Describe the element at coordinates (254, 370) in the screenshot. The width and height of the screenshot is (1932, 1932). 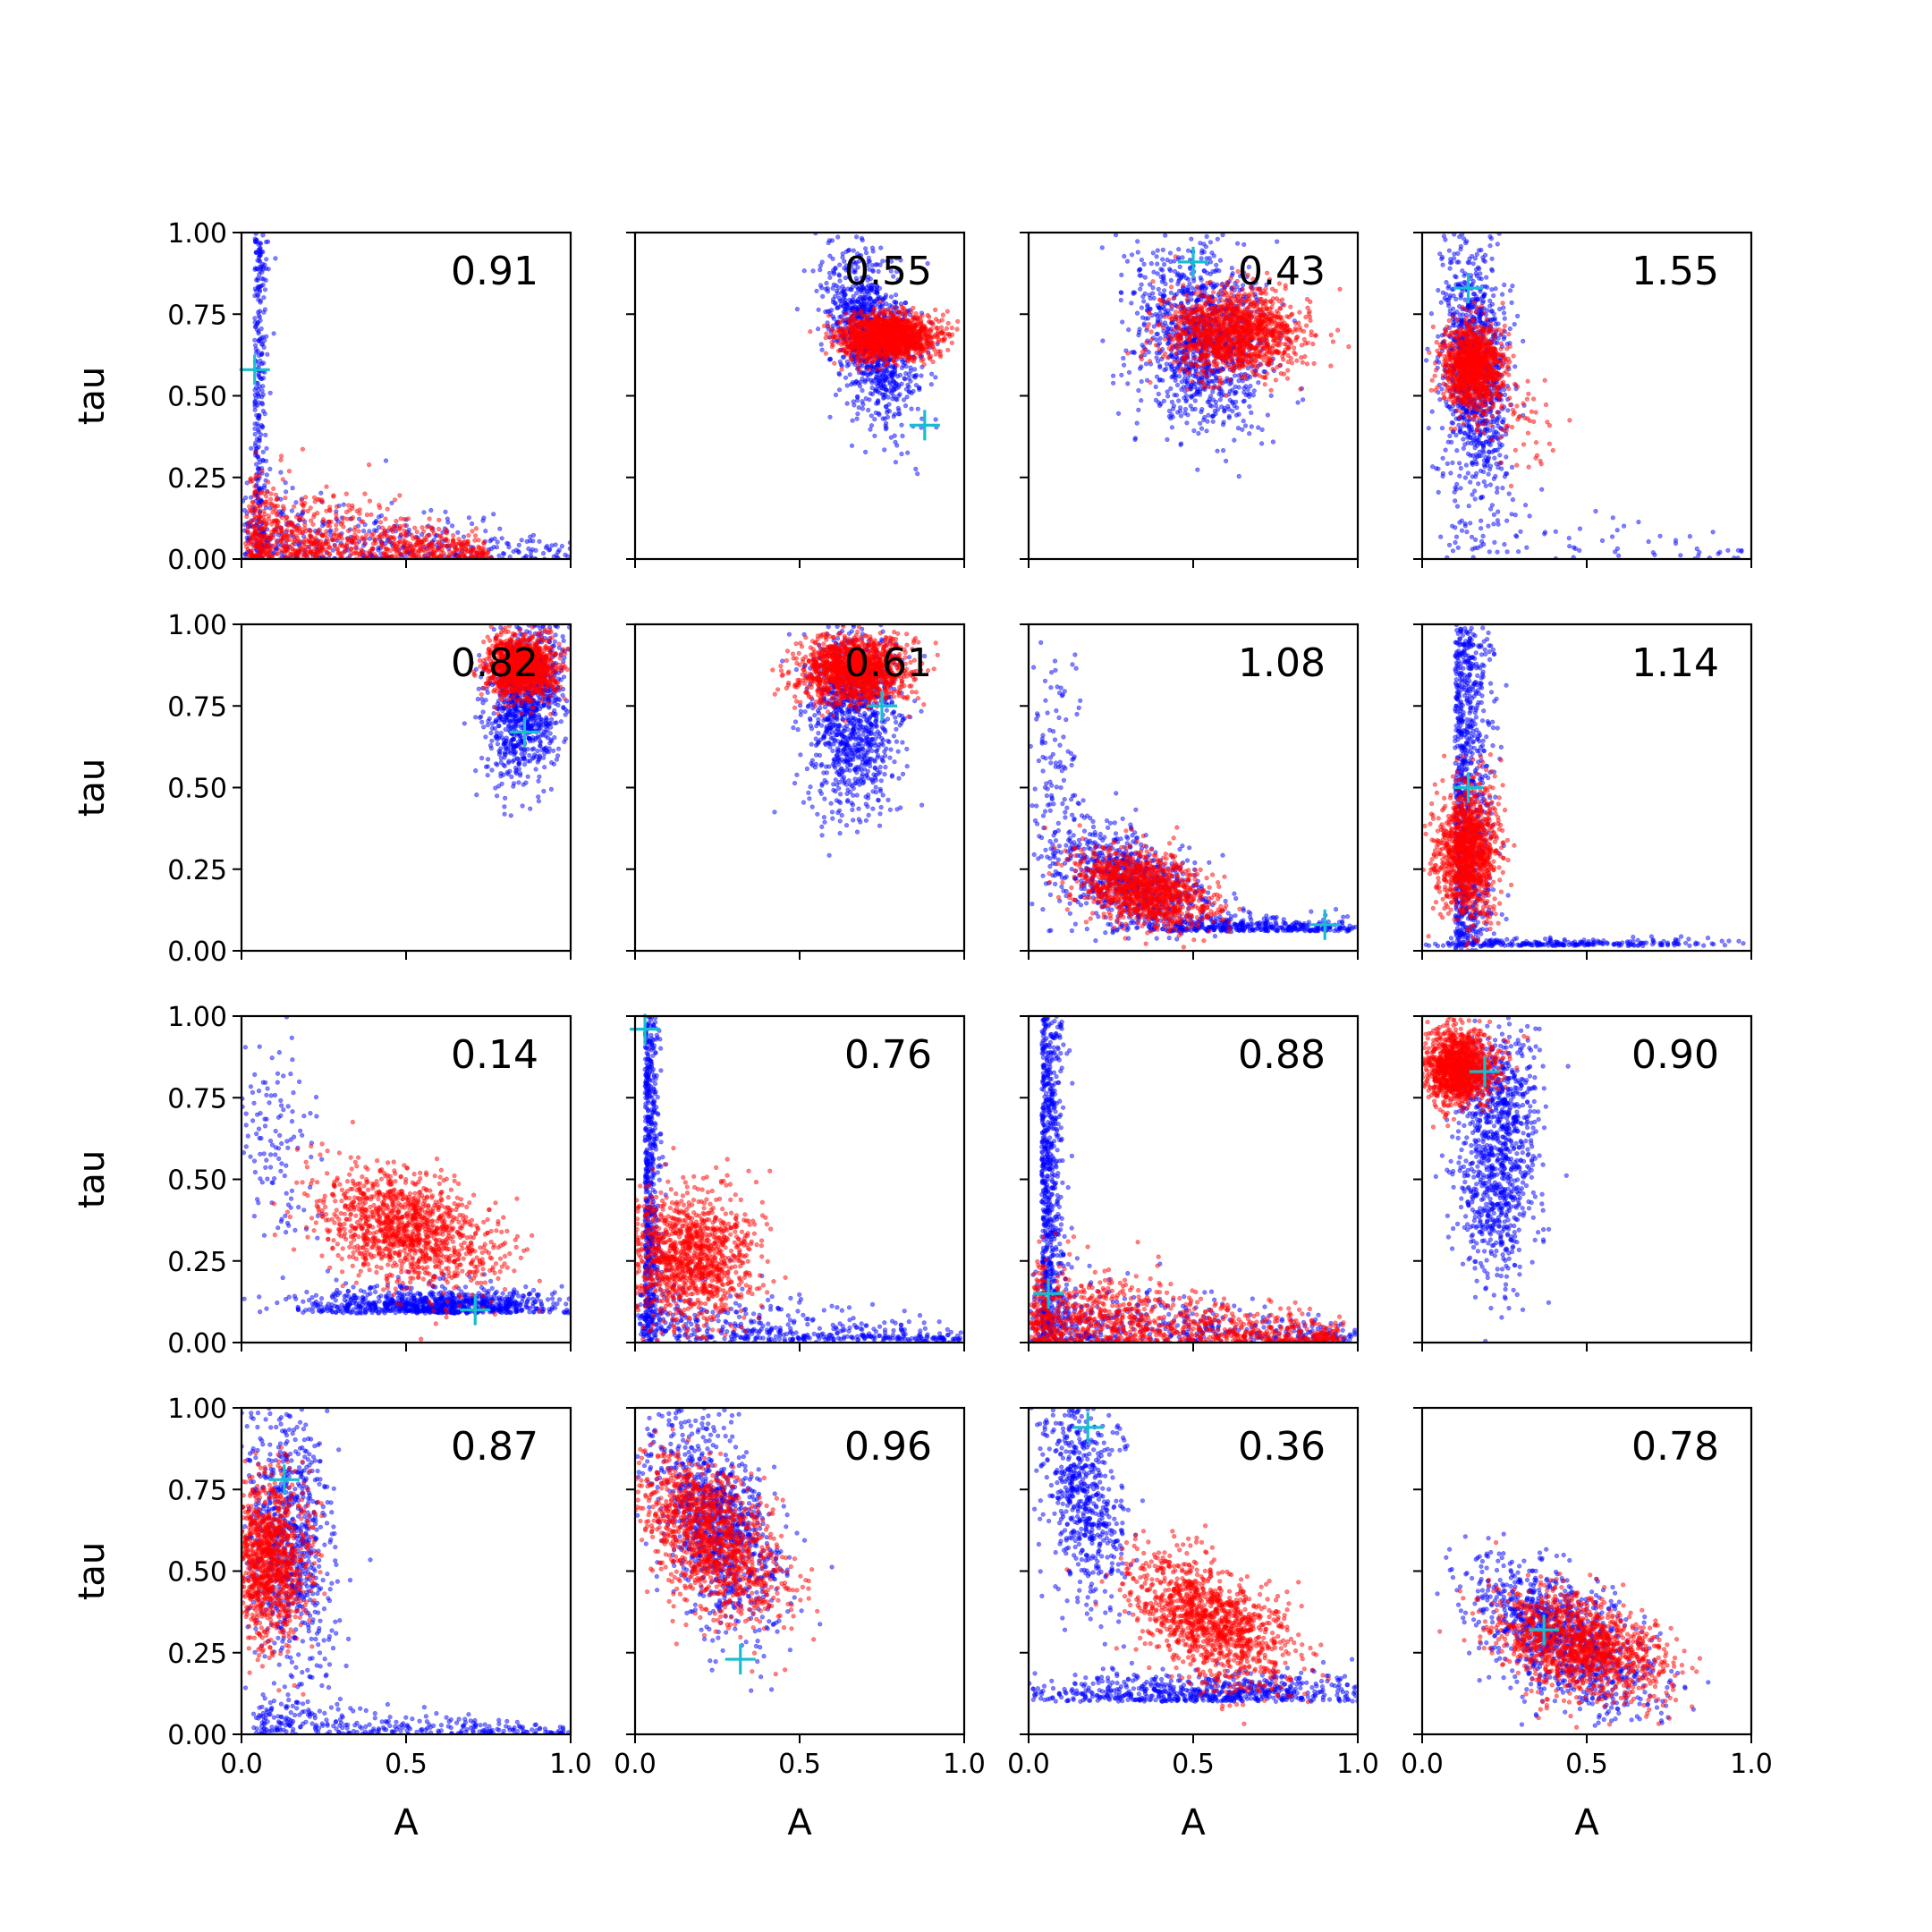
I see `marker-cross` at that location.